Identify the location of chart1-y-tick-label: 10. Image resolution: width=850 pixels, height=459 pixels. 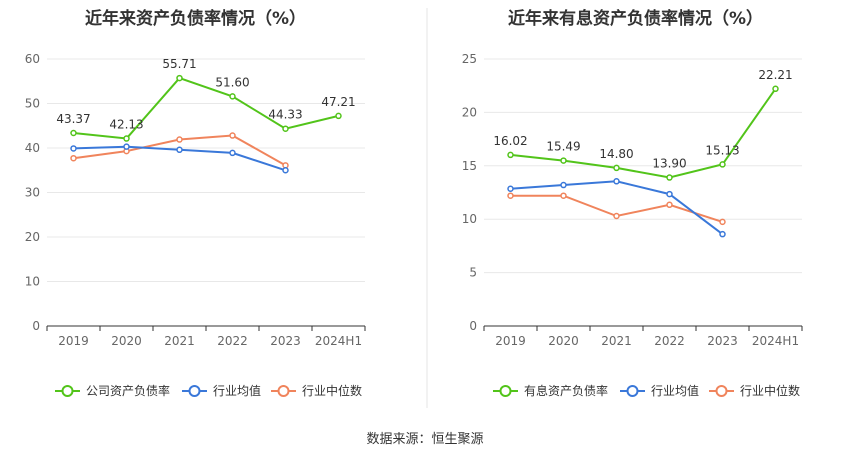
(32, 282).